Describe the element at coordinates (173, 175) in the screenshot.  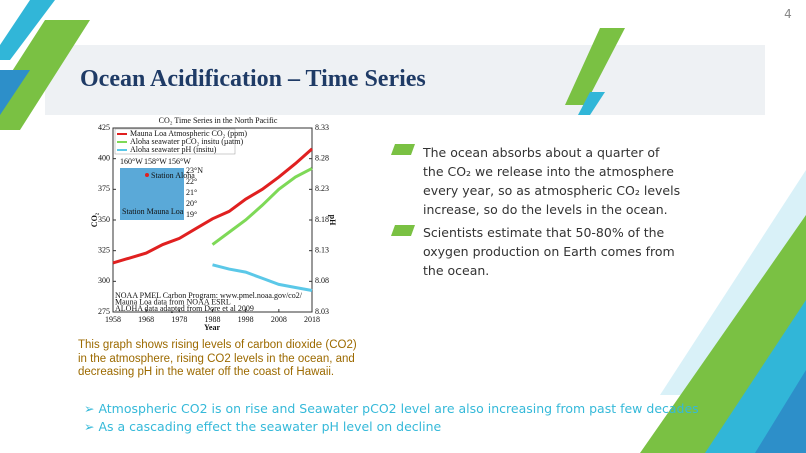
I see `inset-label: Station Aloha` at that location.